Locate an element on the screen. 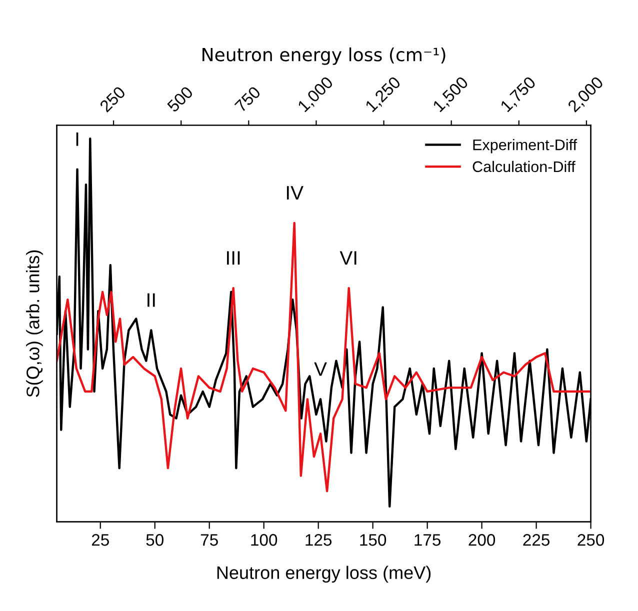 This screenshot has height=611, width=638. x-tick-label: 200 is located at coordinates (482, 540).